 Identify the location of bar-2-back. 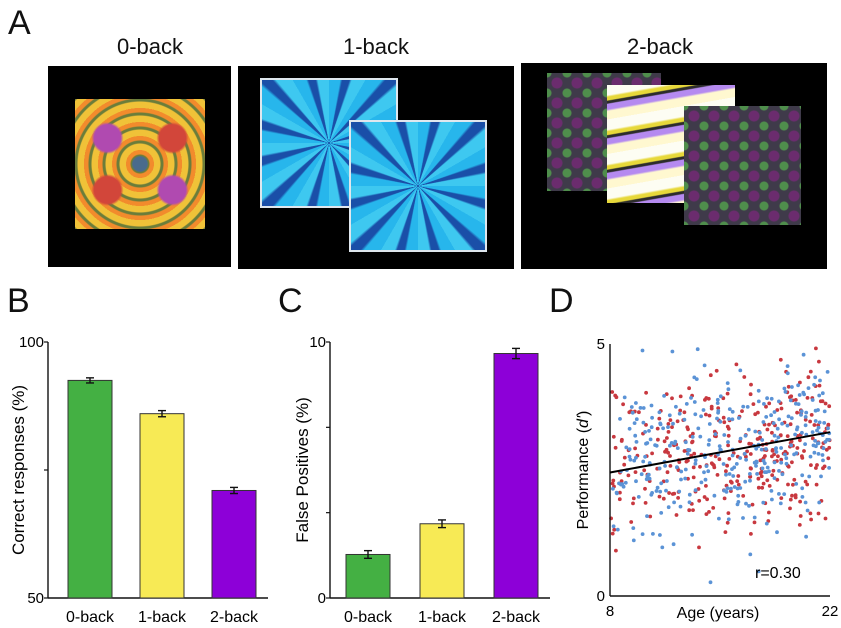
(516, 476).